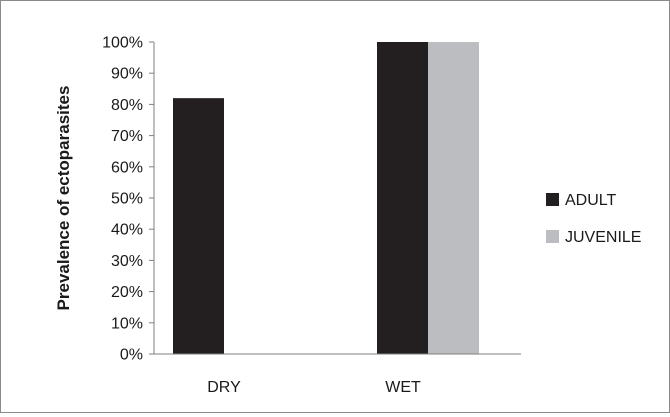 The image size is (670, 417). I want to click on y-tick-label: 100%, so click(122, 43).